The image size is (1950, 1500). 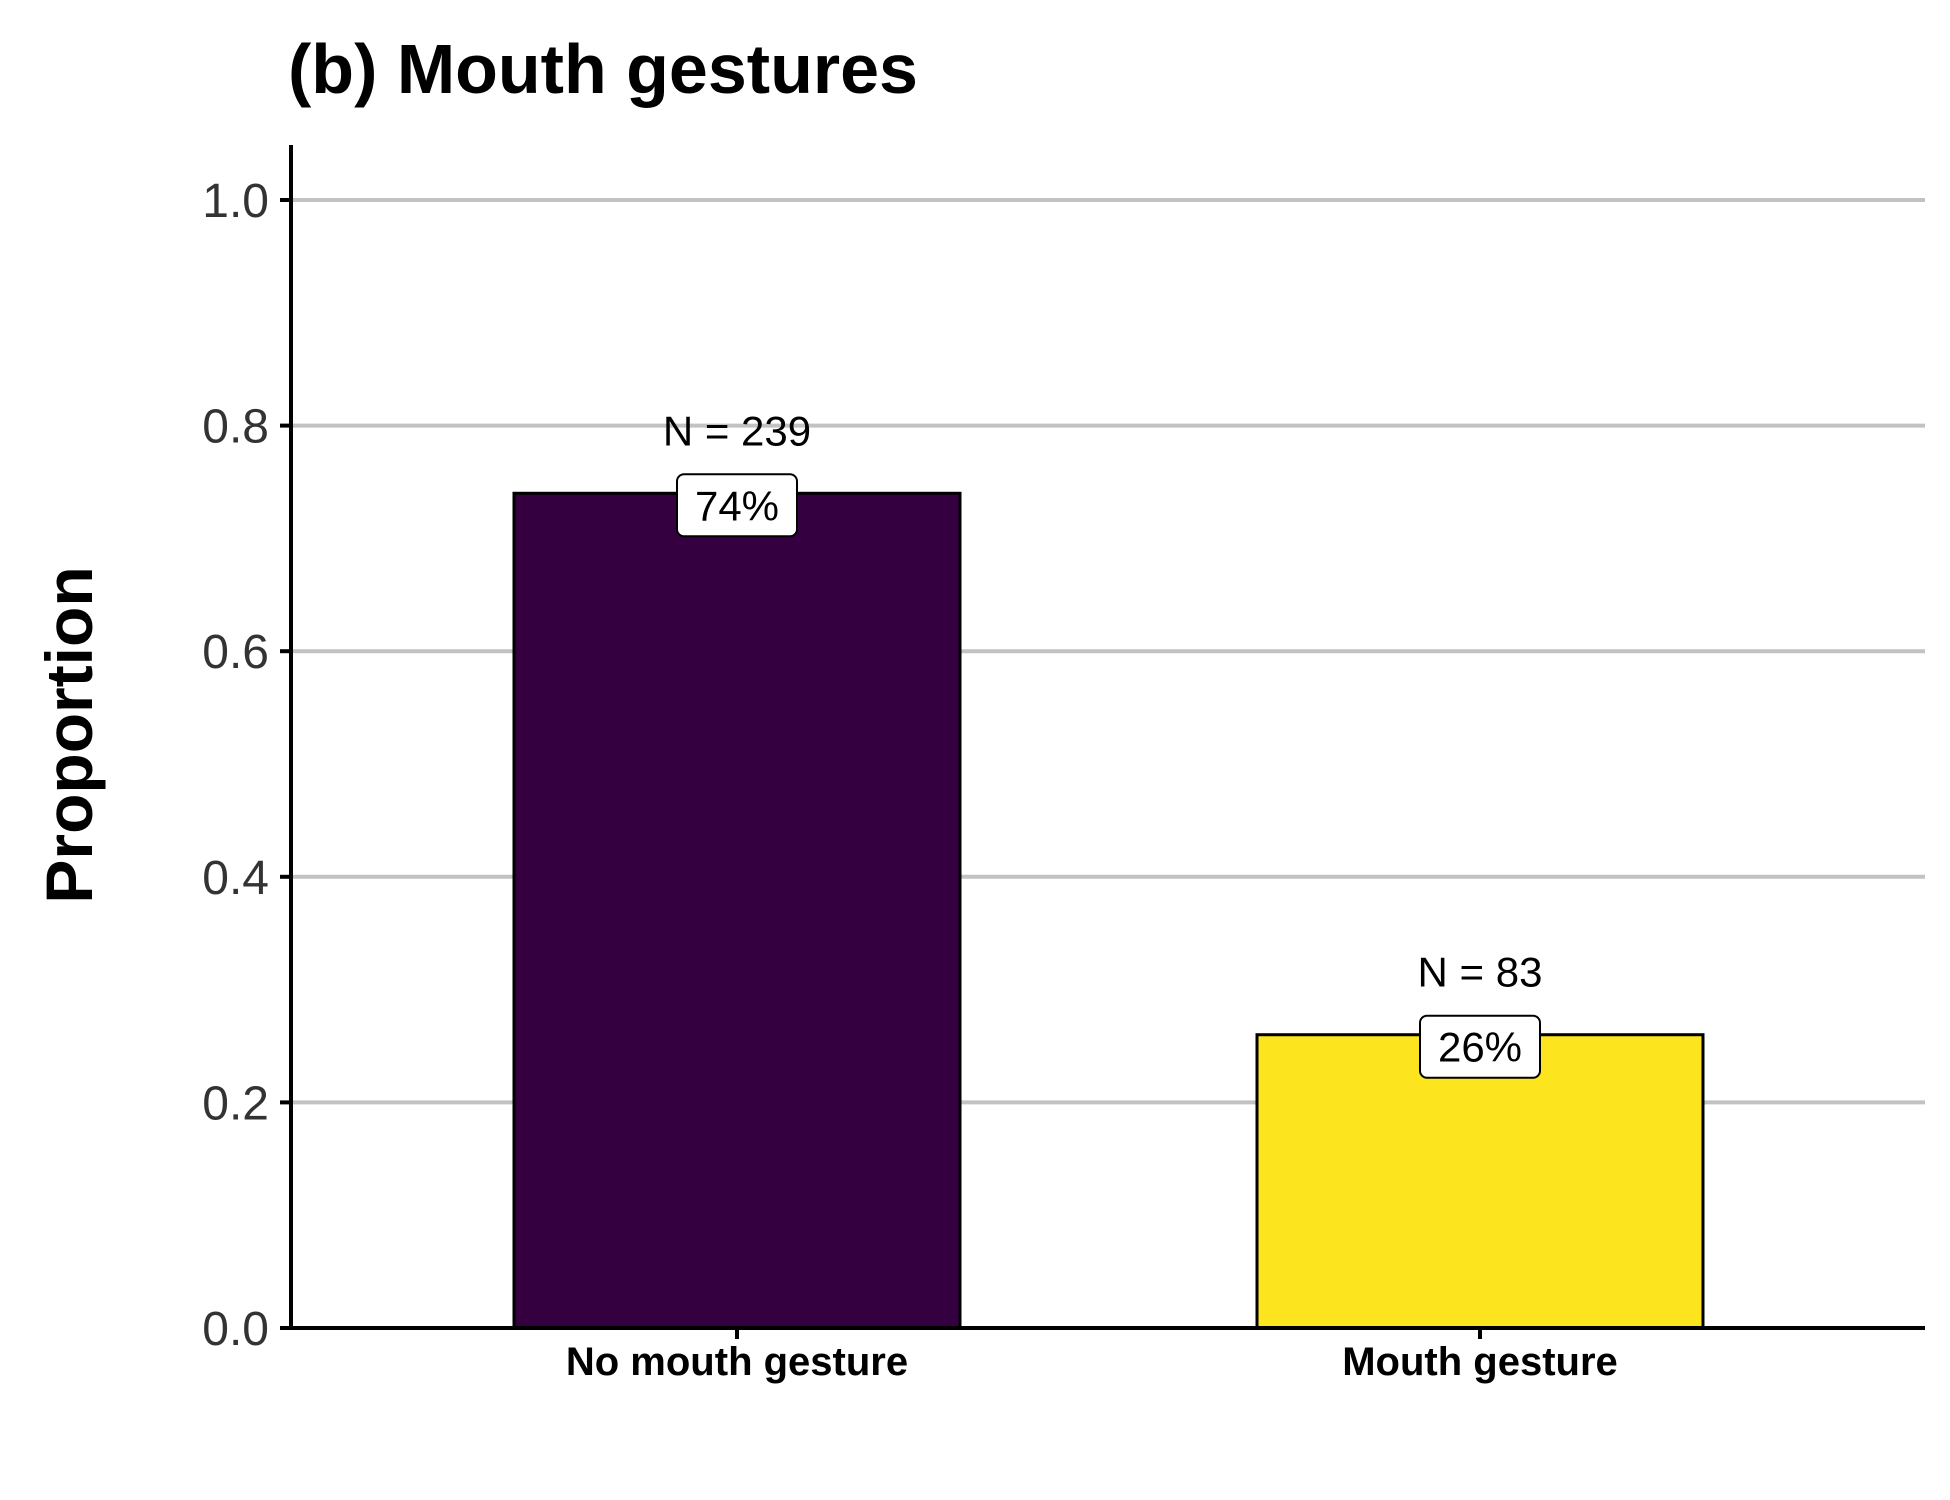 What do you see at coordinates (235, 878) in the screenshot?
I see `y-tick-label: 0.4` at bounding box center [235, 878].